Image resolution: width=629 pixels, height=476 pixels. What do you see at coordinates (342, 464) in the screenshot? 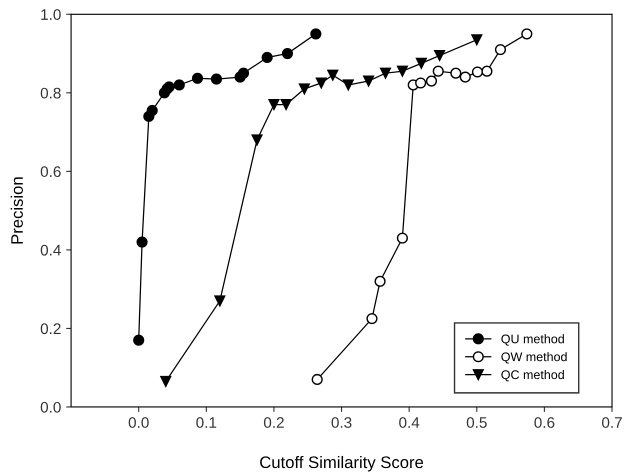
I see `x-axis-title: Cutoff Similarity Score` at bounding box center [342, 464].